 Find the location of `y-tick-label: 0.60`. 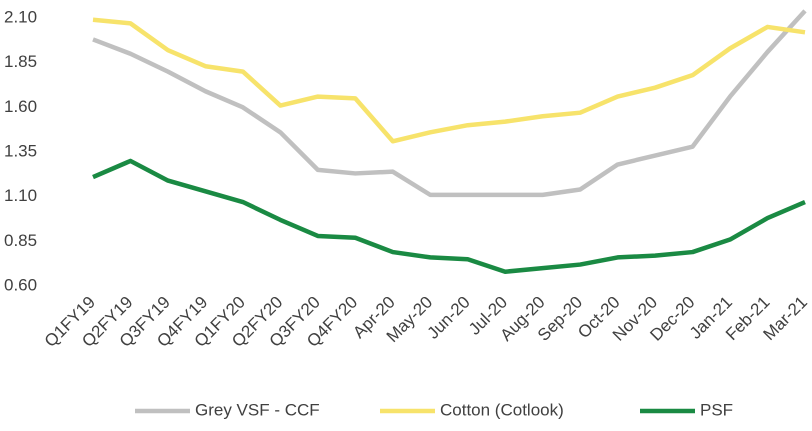

y-tick-label: 0.60 is located at coordinates (20, 284).